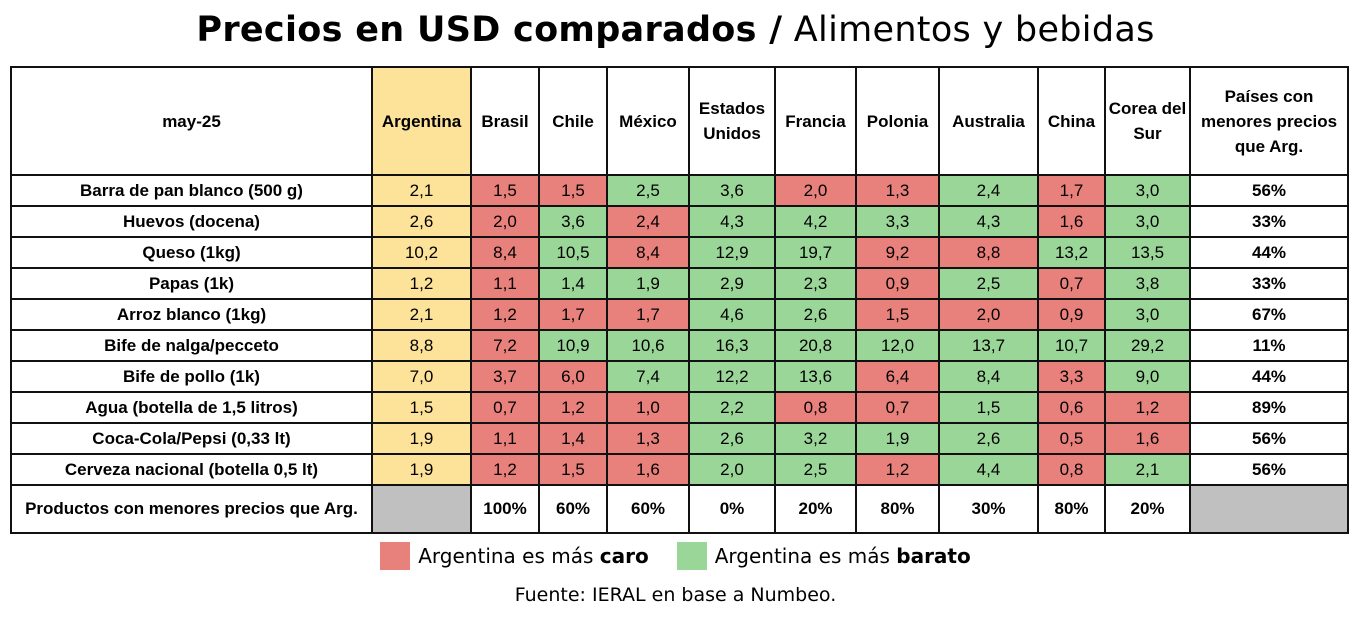 This screenshot has height=638, width=1351. I want to click on row-label: Papas (1k), so click(191, 283).